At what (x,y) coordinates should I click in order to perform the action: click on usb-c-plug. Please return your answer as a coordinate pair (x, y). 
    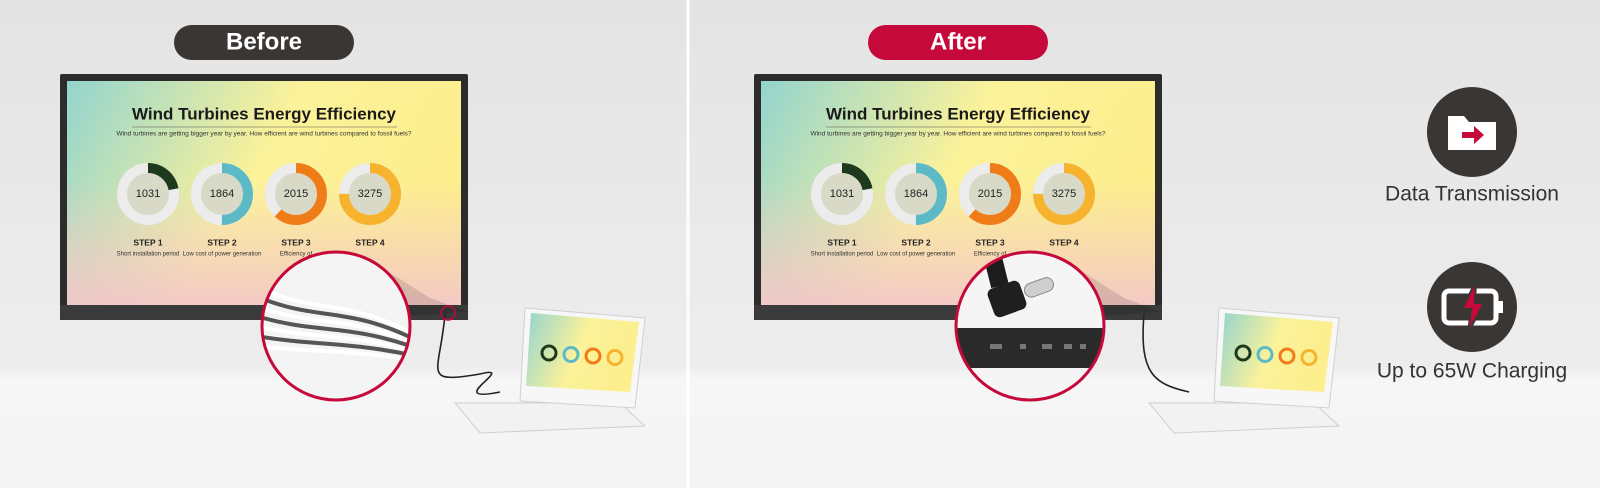
    Looking at the image, I should click on (1007, 299).